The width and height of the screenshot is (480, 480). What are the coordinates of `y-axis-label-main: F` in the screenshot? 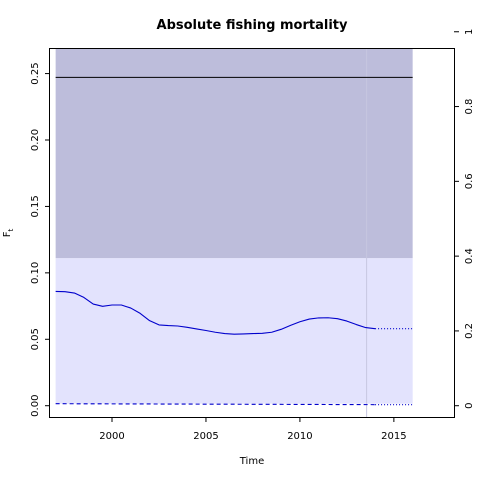 It's located at (7, 234).